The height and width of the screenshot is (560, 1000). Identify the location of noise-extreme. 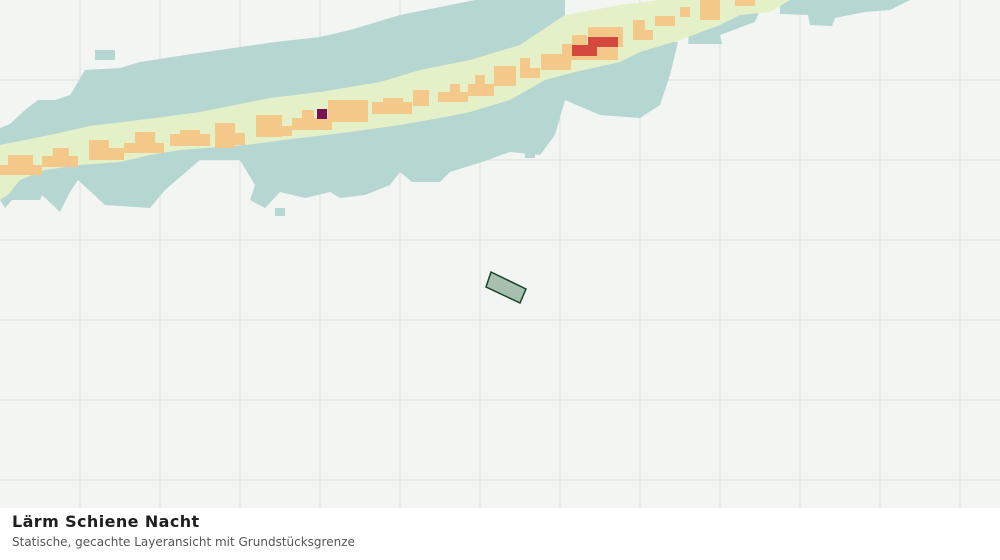
(322, 114).